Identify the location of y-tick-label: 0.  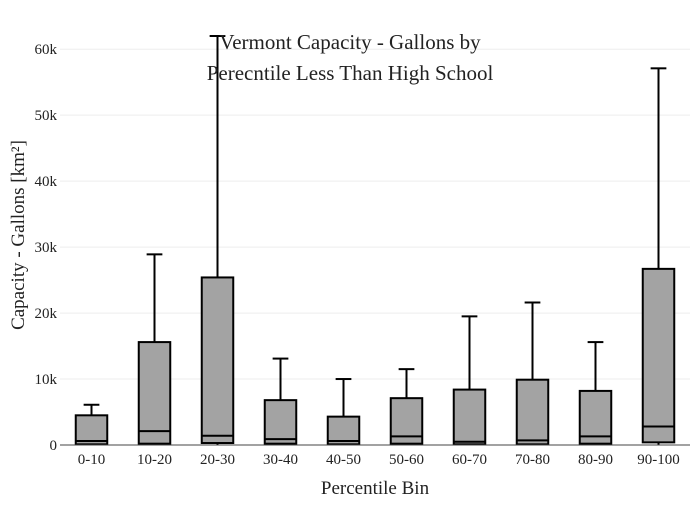
(54, 446).